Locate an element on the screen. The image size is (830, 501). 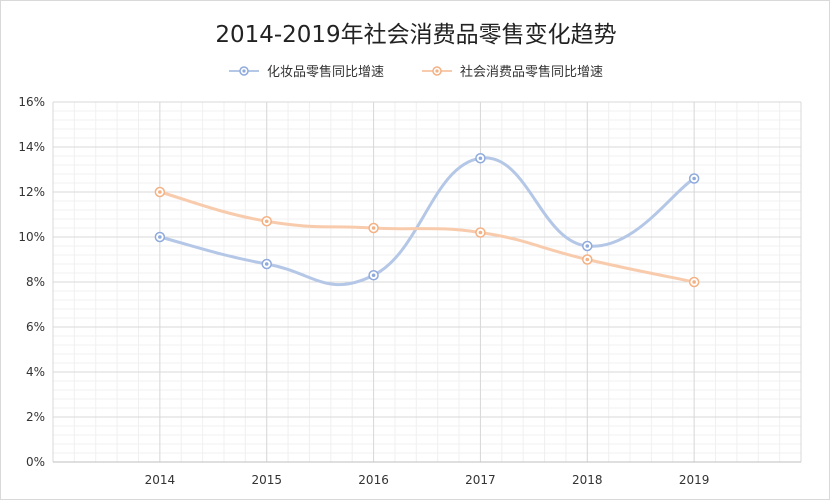
legend-swatch-retail is located at coordinates (437, 70).